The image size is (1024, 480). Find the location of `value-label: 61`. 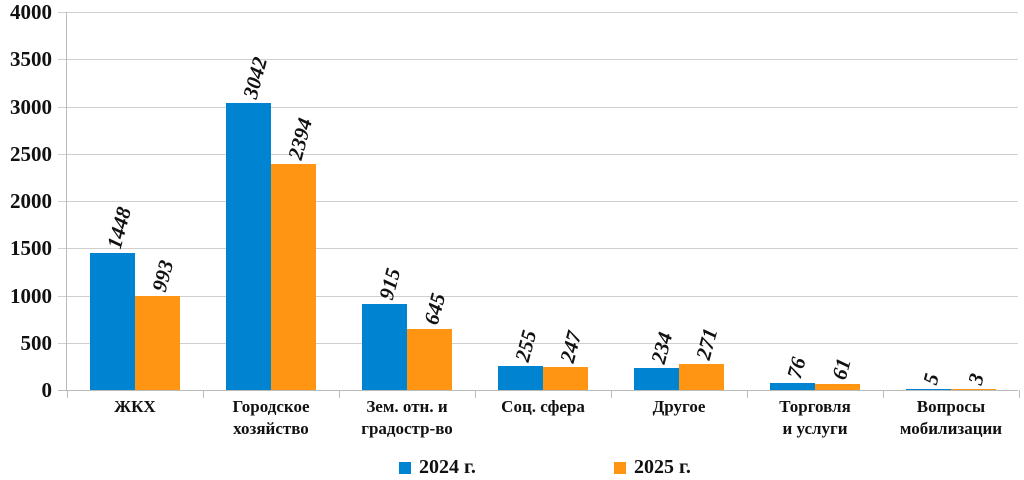

value-label: 61 is located at coordinates (841, 369).